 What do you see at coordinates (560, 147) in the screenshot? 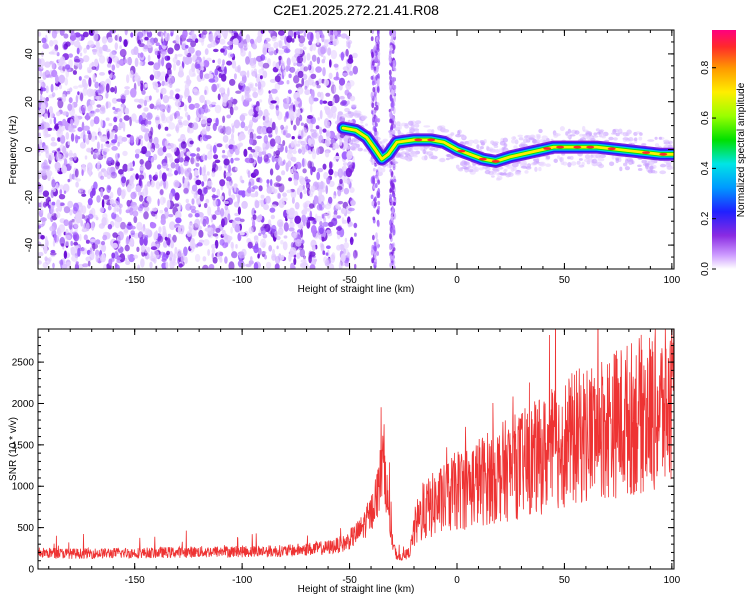
I see `ridge-hotspot` at bounding box center [560, 147].